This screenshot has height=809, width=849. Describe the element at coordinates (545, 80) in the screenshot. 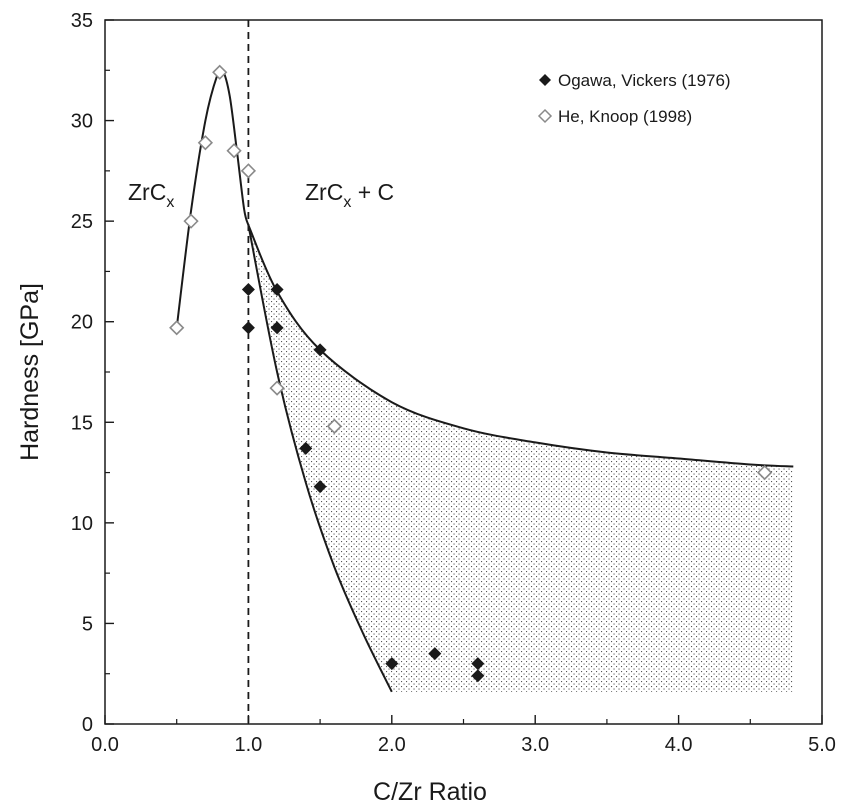

I see `legend-marker-ogawa` at that location.